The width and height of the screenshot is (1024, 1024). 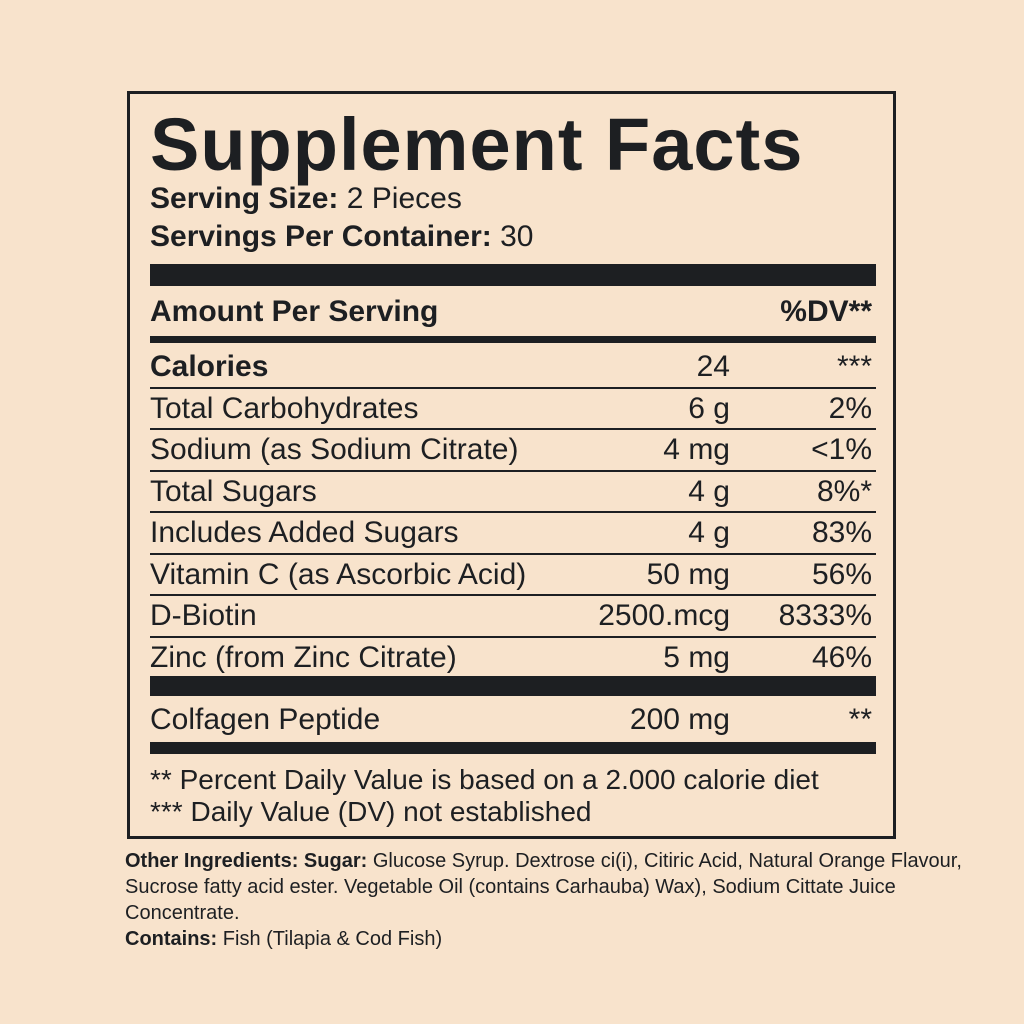 What do you see at coordinates (294, 311) in the screenshot?
I see `amount-header: Amount Per Serving` at bounding box center [294, 311].